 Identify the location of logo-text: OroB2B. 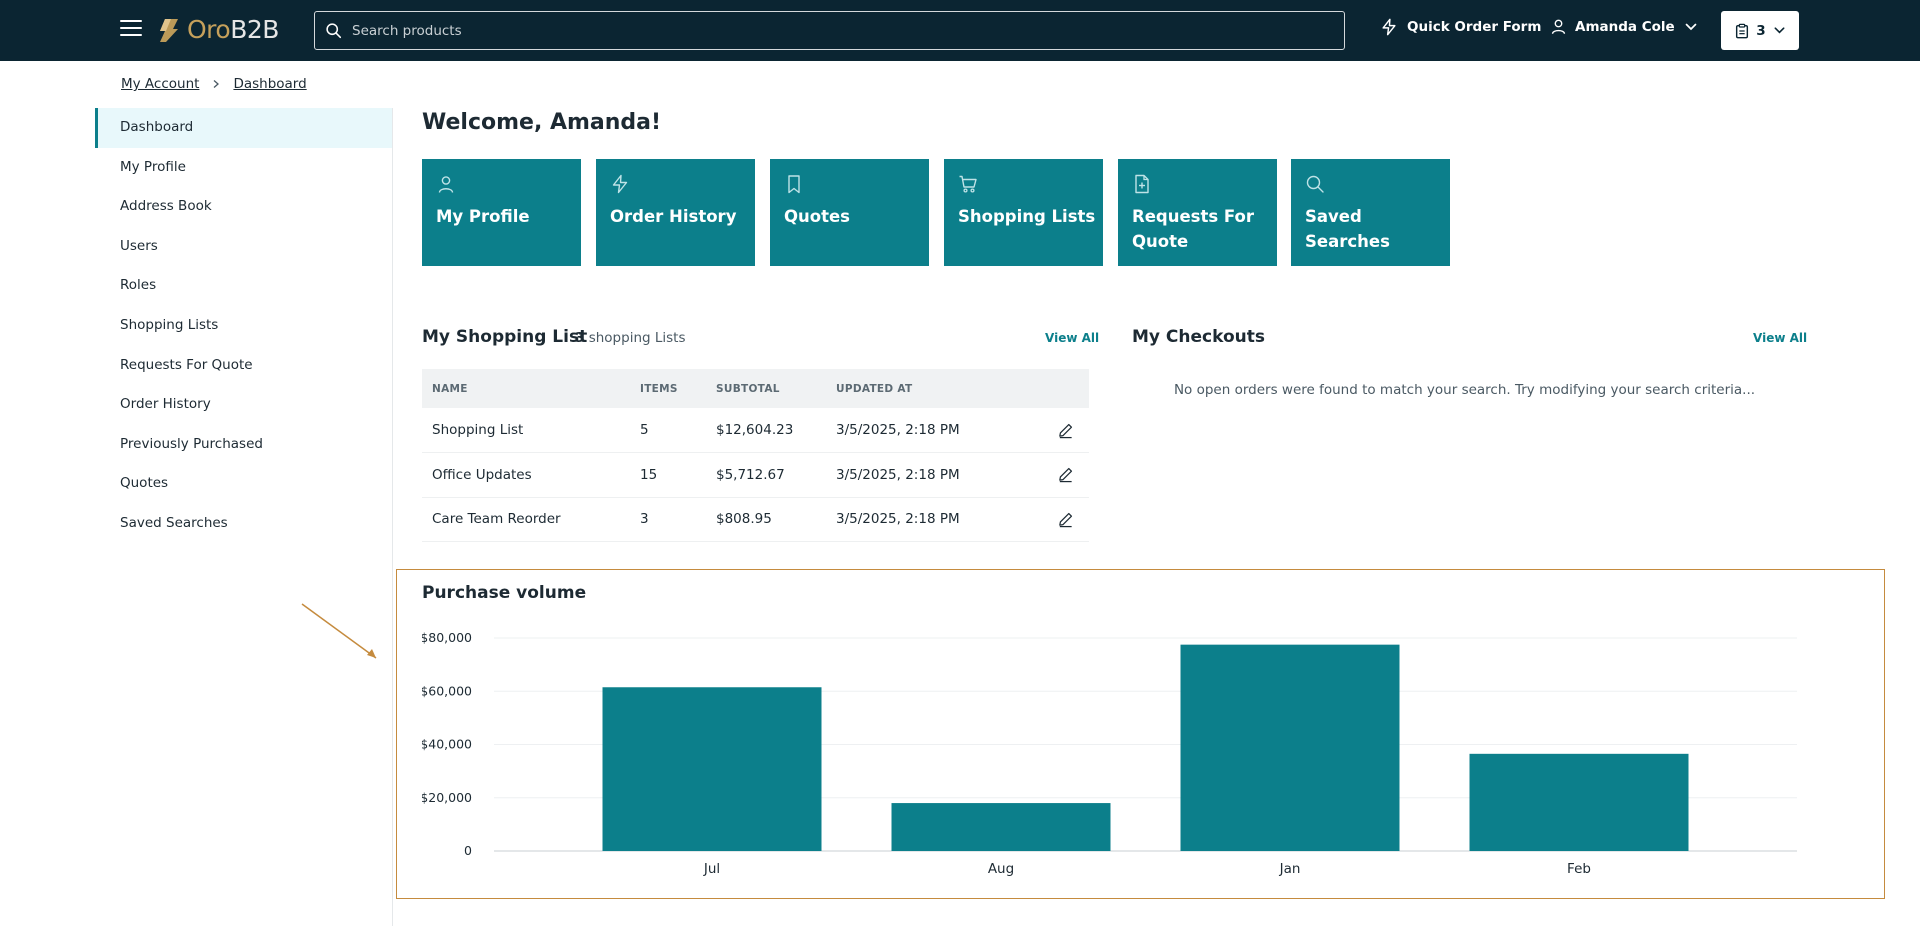
(233, 30).